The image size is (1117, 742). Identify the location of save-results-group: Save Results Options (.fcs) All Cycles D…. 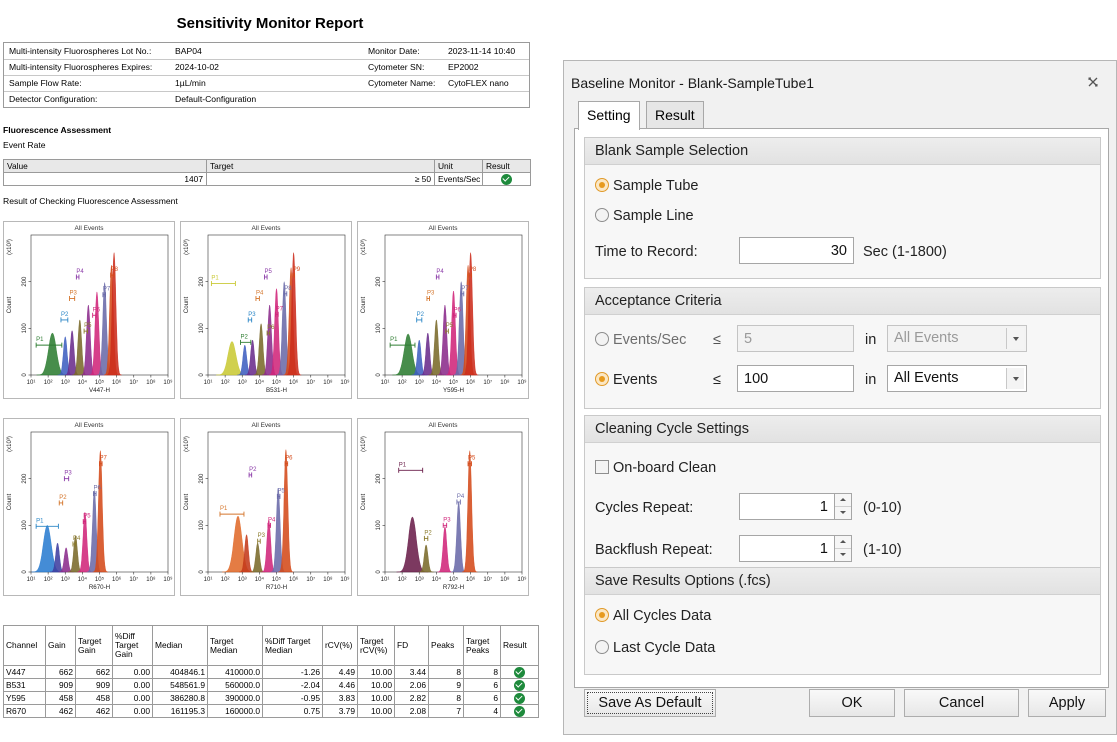
(842, 621).